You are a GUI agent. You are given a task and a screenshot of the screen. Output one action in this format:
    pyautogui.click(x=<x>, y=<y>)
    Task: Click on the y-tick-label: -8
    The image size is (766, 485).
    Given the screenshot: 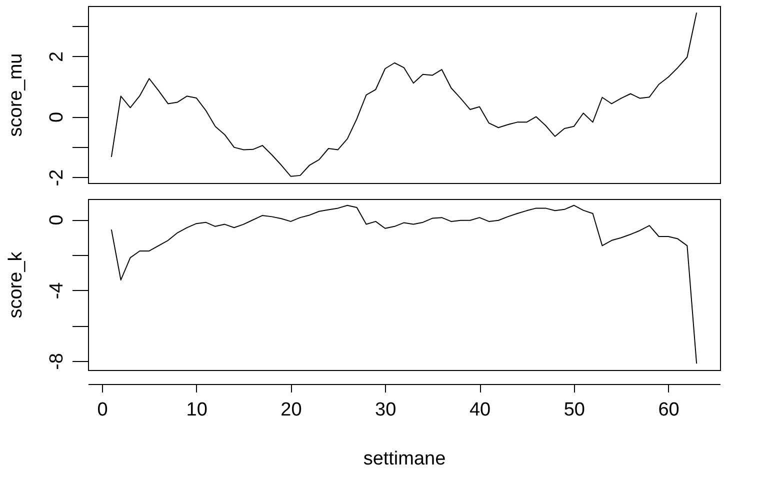 What is the action you would take?
    pyautogui.click(x=57, y=361)
    